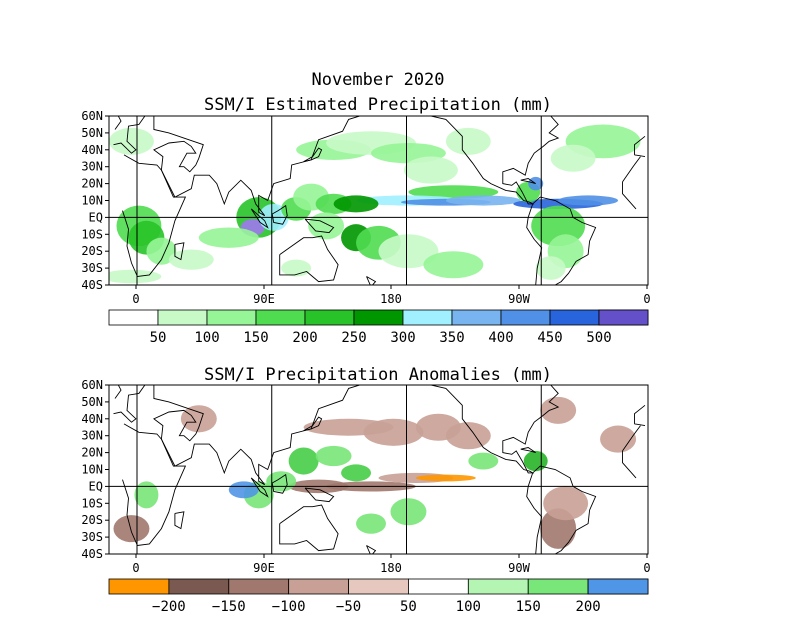  What do you see at coordinates (402, 338) in the screenshot?
I see `colorbar-label: 300` at bounding box center [402, 338].